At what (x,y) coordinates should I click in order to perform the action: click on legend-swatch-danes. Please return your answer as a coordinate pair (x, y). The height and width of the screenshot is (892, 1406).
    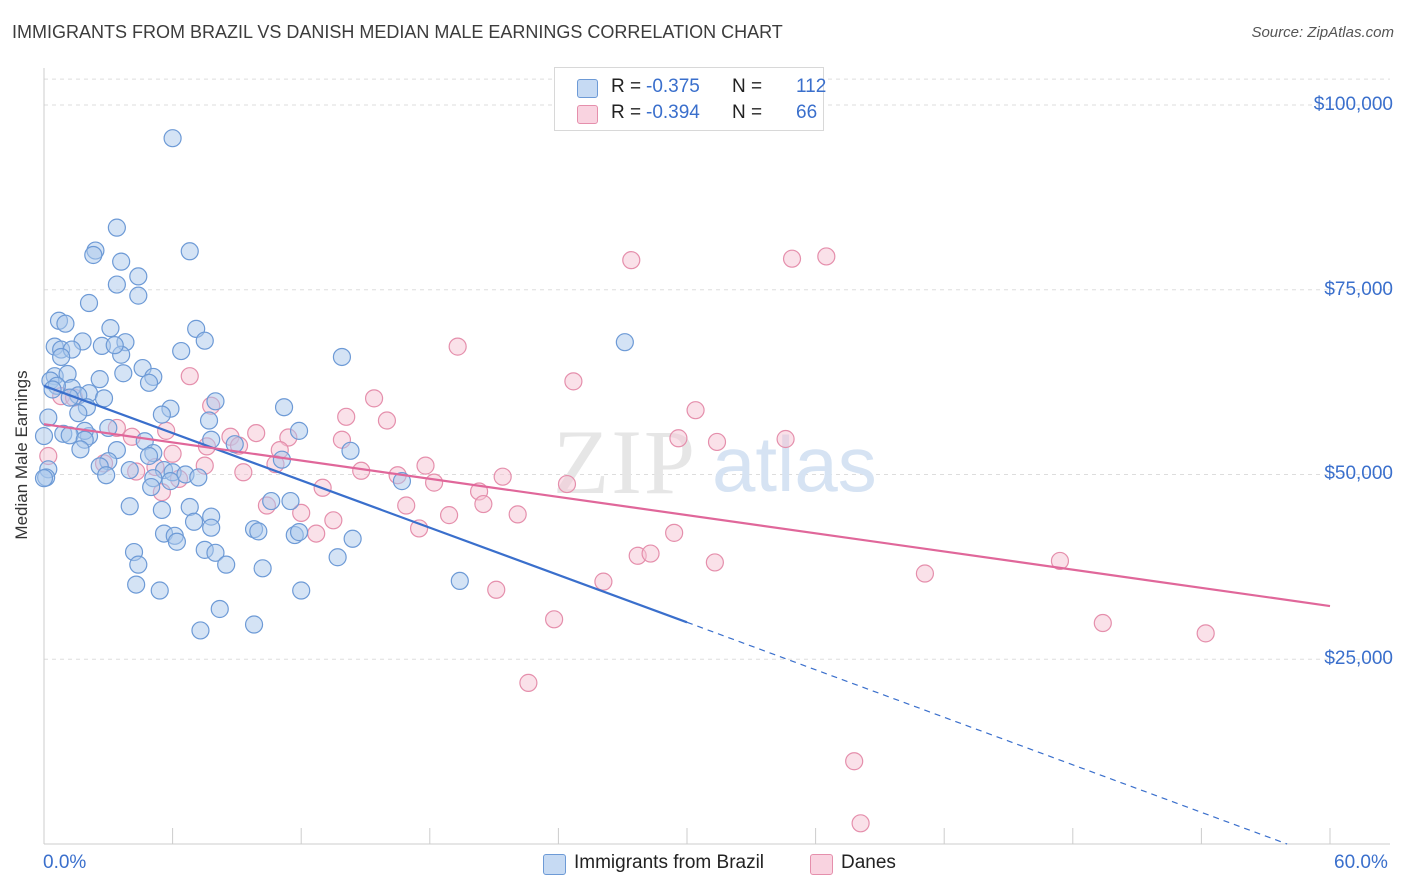
    Looking at the image, I should click on (821, 864).